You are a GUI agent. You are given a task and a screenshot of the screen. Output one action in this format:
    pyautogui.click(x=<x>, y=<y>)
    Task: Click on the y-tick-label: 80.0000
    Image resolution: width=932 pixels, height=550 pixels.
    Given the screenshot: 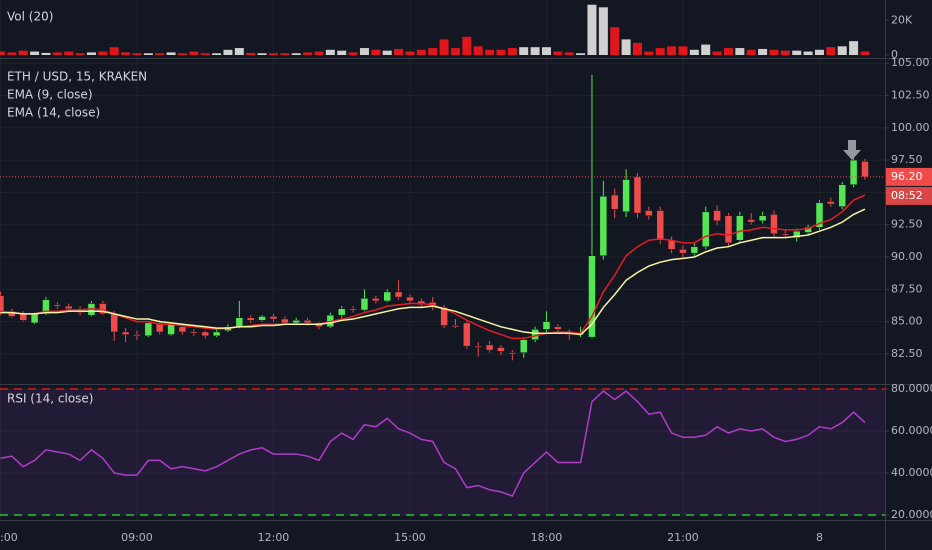 What is the action you would take?
    pyautogui.click(x=911, y=388)
    